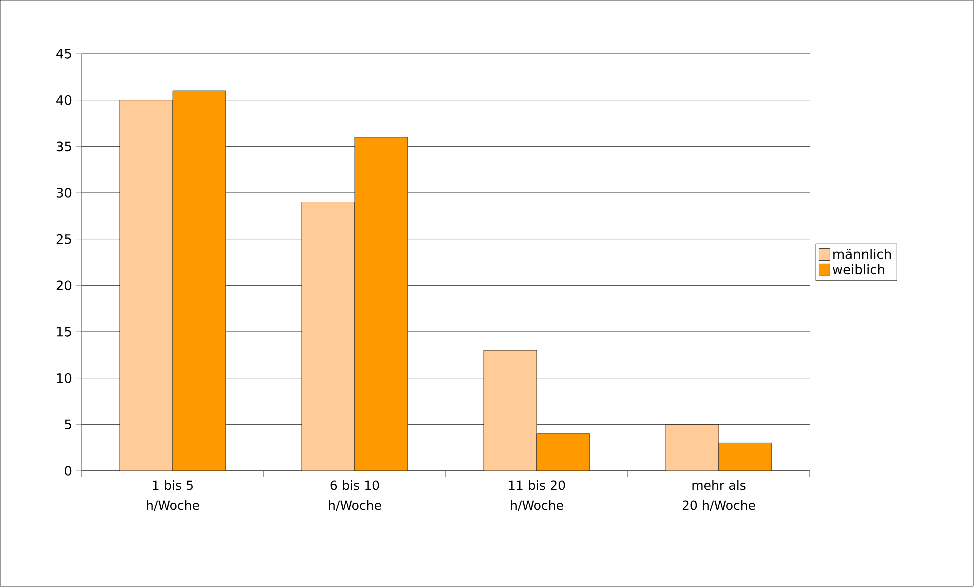 The width and height of the screenshot is (974, 587). What do you see at coordinates (68, 425) in the screenshot?
I see `y-tick-label: 5` at bounding box center [68, 425].